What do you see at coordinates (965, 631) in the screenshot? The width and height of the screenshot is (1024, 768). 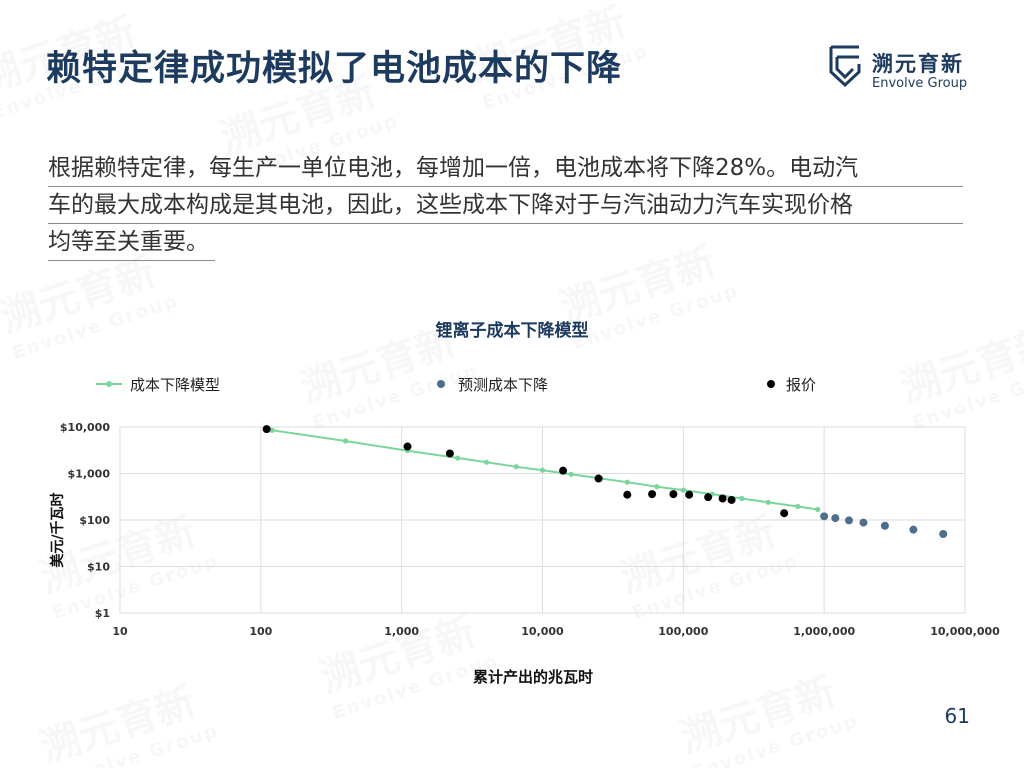 I see `x-tick-label: 10,000,000` at bounding box center [965, 631].